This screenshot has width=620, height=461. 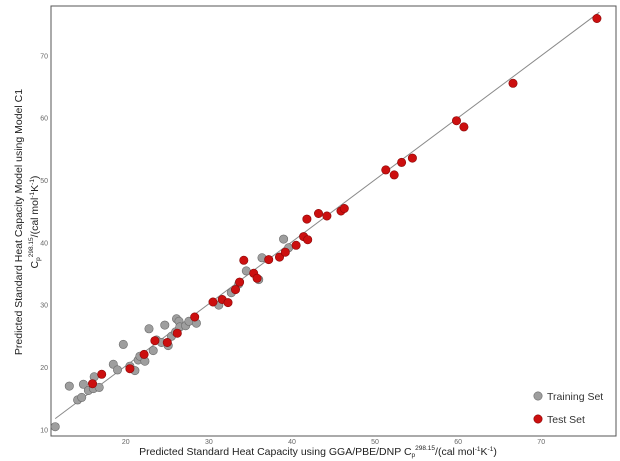 What do you see at coordinates (538, 419) in the screenshot?
I see `legend-marker-test` at bounding box center [538, 419].